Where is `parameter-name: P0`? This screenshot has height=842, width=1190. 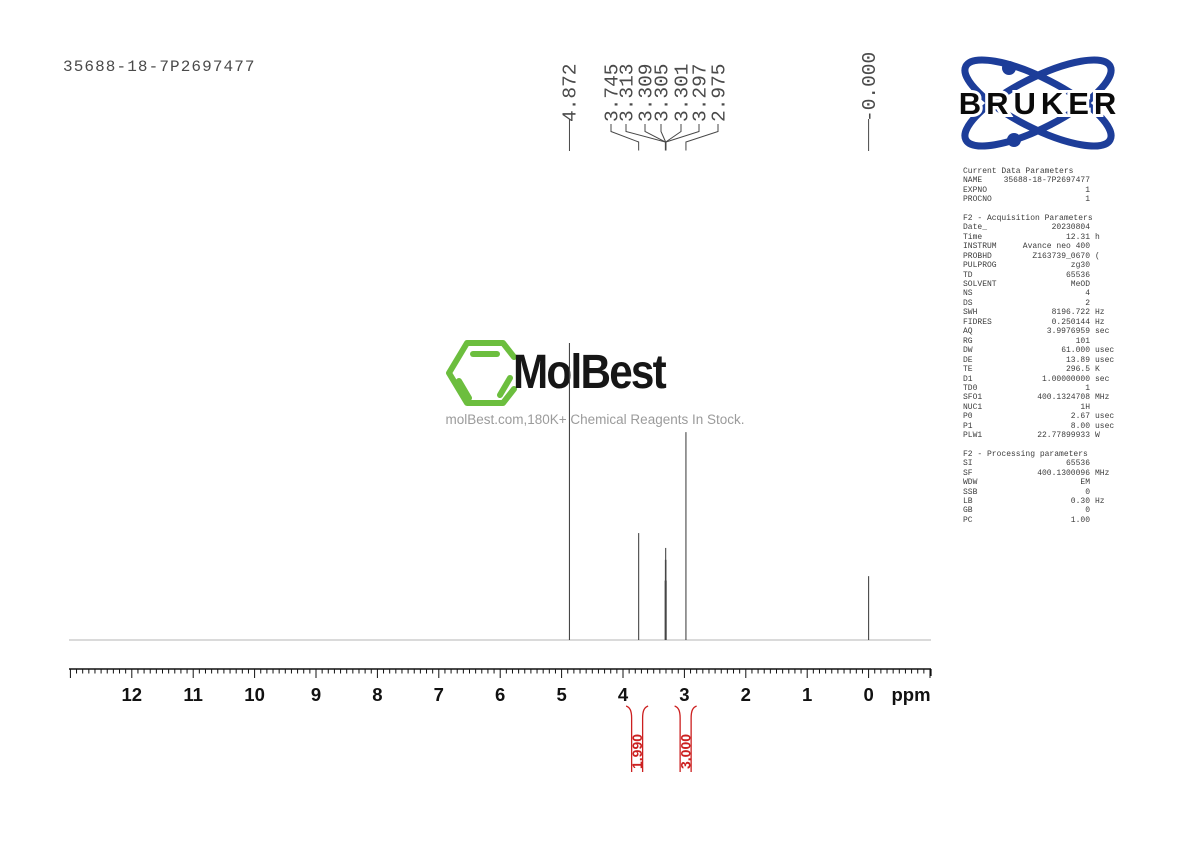 parameter-name: P0 is located at coordinates (968, 417).